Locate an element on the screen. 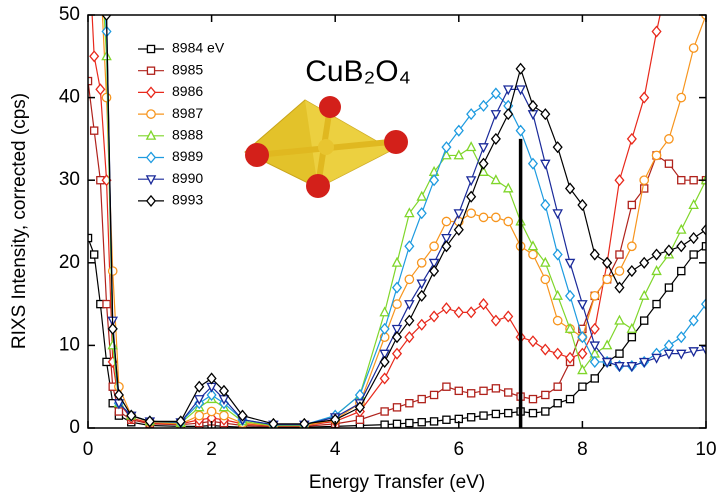  legend-label: 8989 is located at coordinates (187, 156).